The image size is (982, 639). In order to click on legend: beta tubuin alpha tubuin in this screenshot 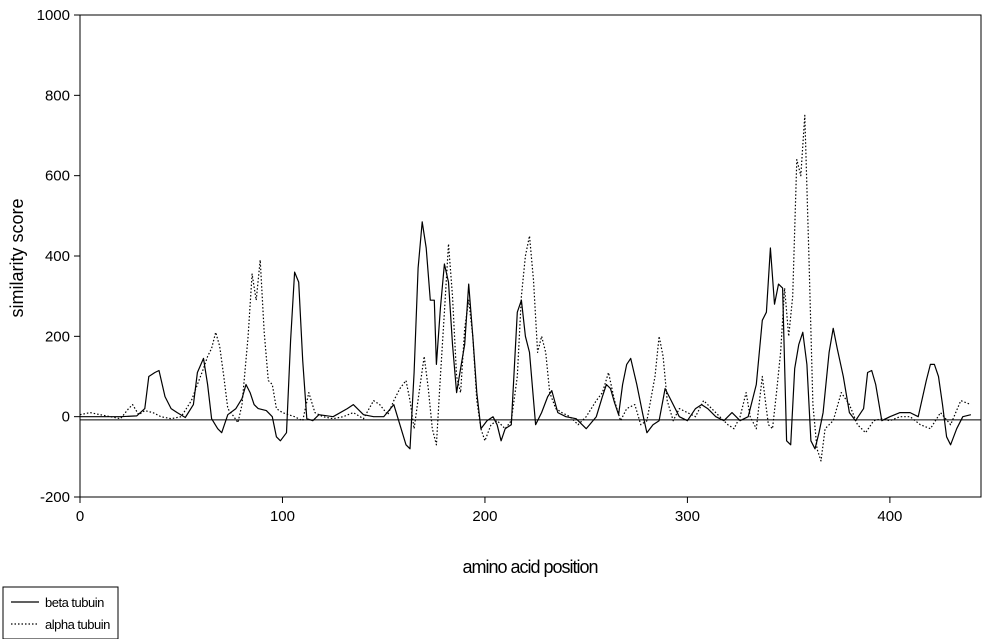, I will do `click(60, 612)`.